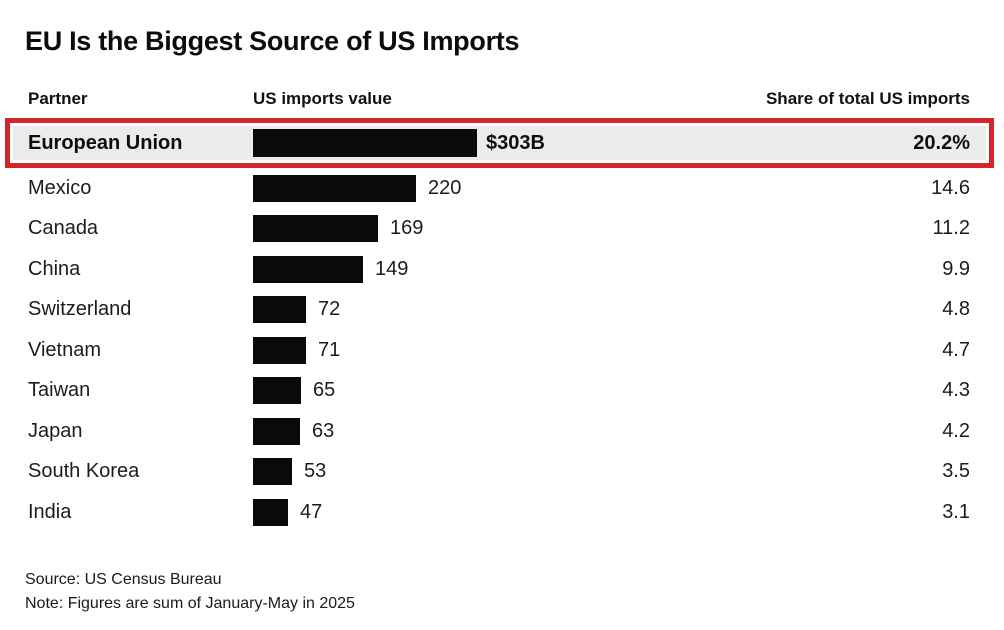  Describe the element at coordinates (950, 187) in the screenshot. I see `share-value: 14.6` at that location.